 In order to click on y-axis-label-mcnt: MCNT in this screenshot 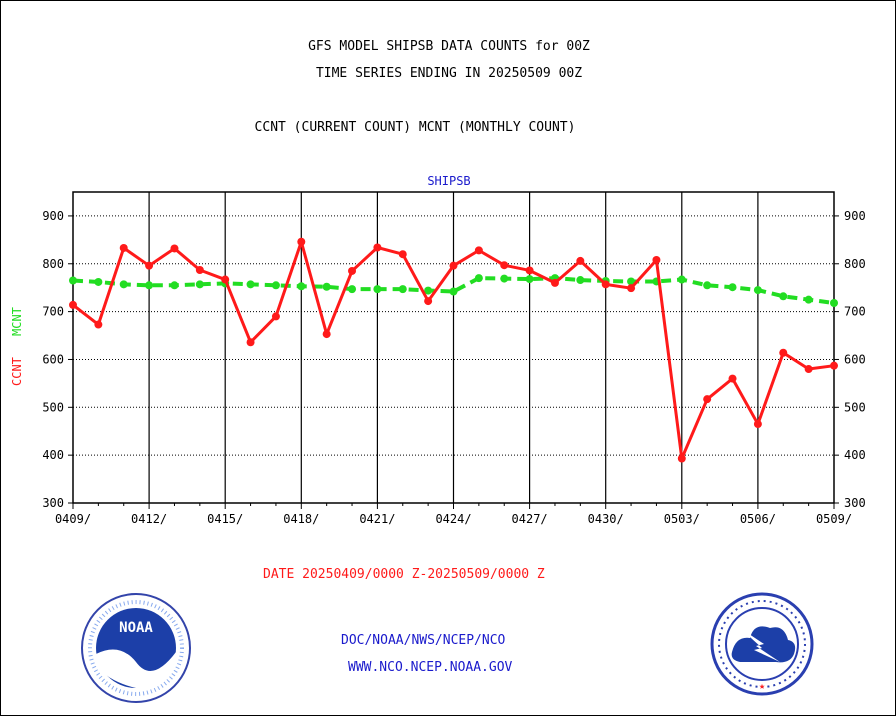, I will do `click(17, 321)`.